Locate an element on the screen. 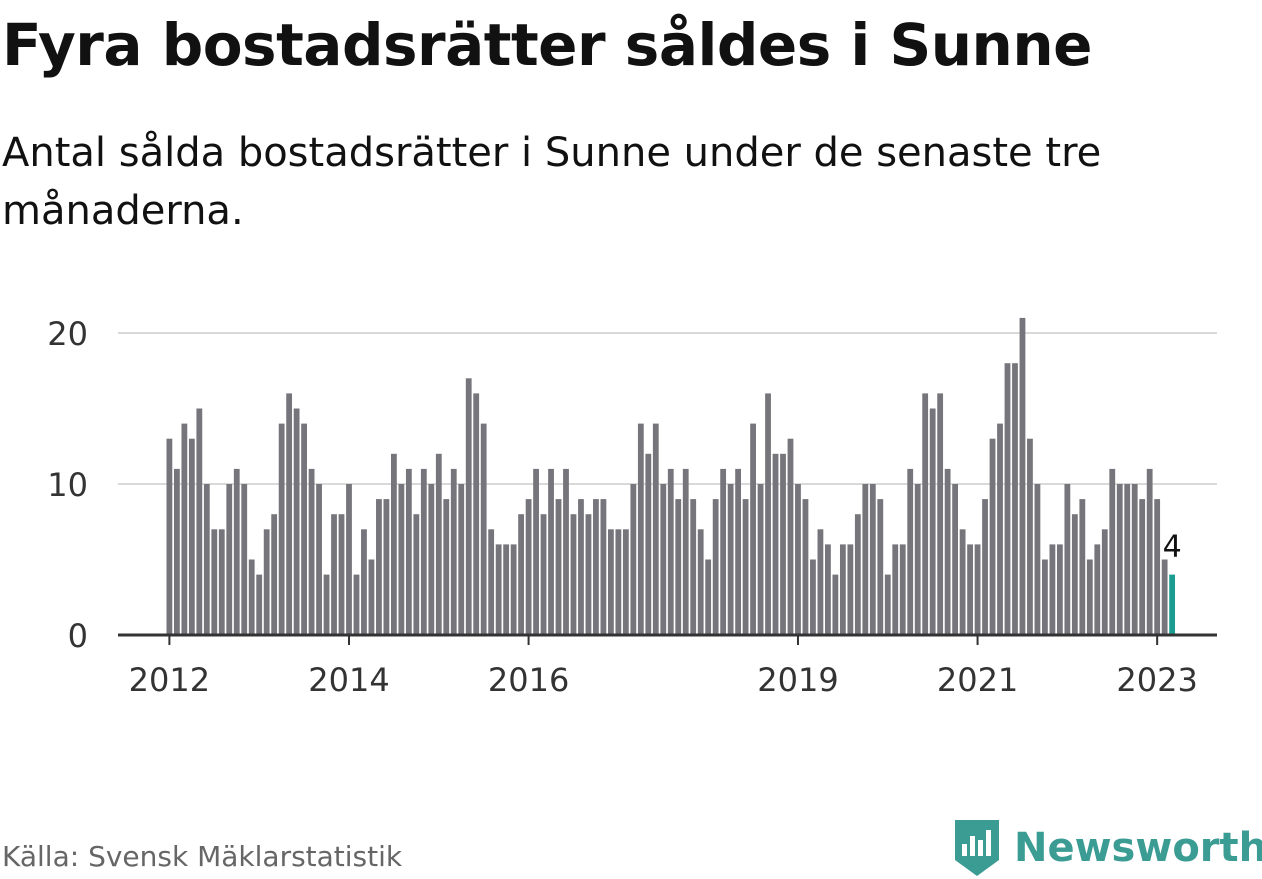 This screenshot has width=1262, height=879. brand-logo: Newsworthy is located at coordinates (1107, 848).